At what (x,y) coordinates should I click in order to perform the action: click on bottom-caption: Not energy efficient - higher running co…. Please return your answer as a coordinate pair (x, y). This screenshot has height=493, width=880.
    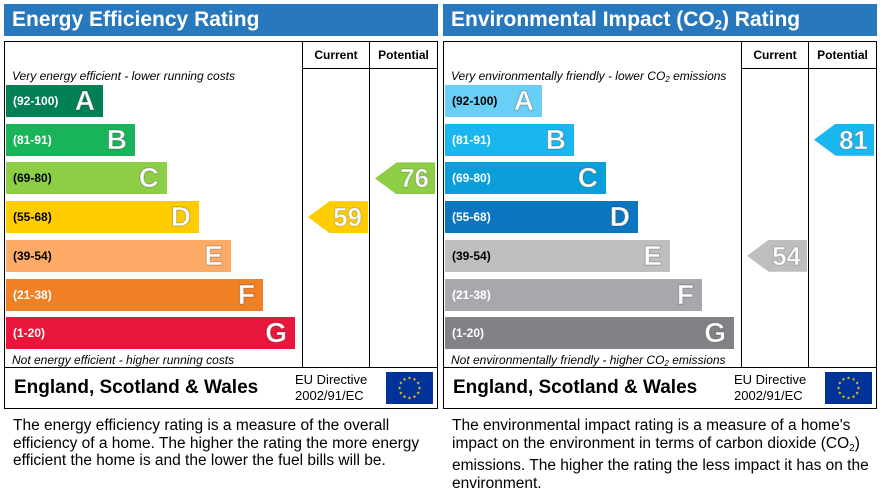
    Looking at the image, I should click on (123, 360).